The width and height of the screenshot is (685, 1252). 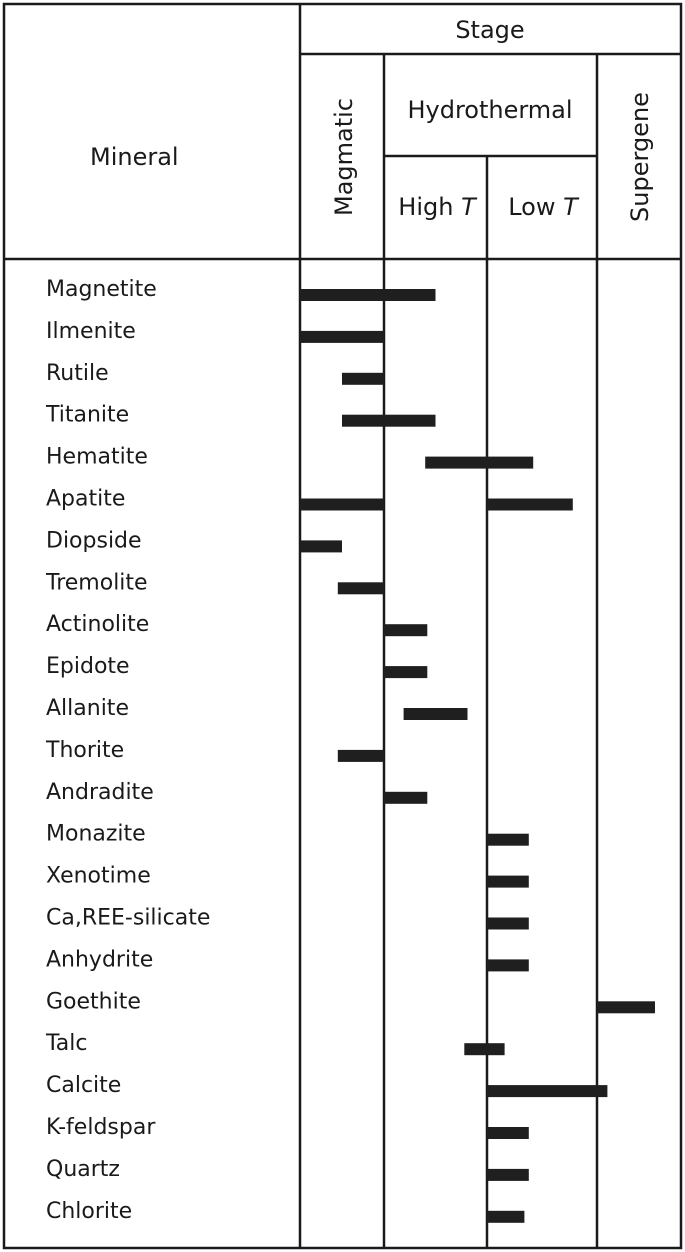 What do you see at coordinates (66, 1043) in the screenshot?
I see `mineral-label: Talc` at bounding box center [66, 1043].